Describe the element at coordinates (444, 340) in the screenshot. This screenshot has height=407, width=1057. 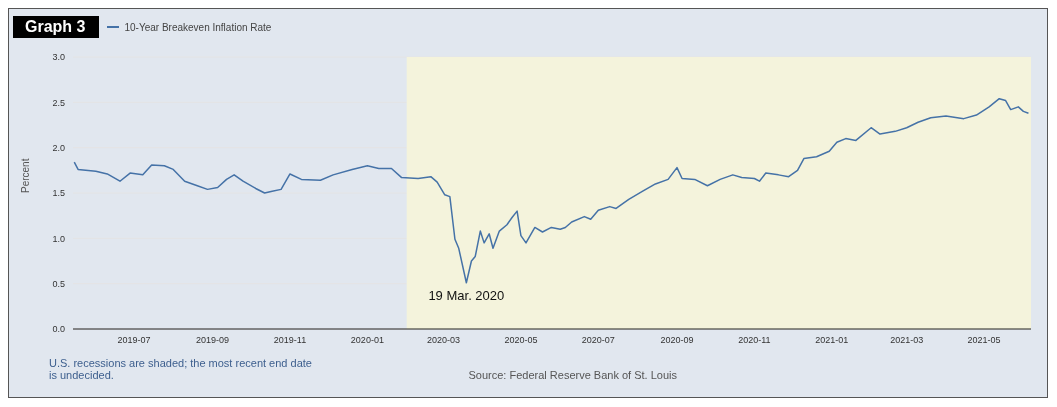
I see `x-tick-label: 2020-03` at that location.